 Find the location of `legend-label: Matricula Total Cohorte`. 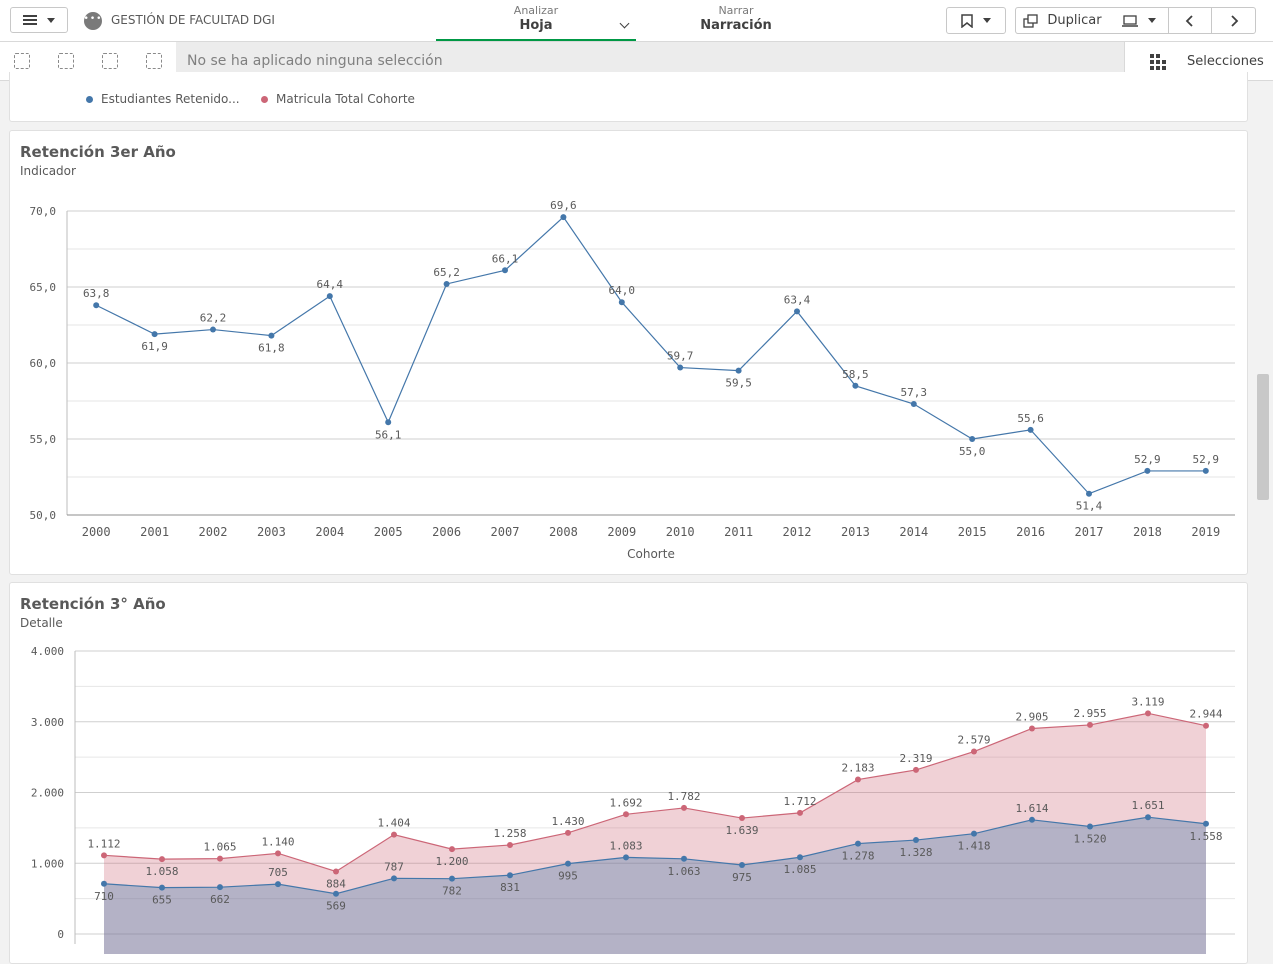

legend-label: Matricula Total Cohorte is located at coordinates (345, 99).